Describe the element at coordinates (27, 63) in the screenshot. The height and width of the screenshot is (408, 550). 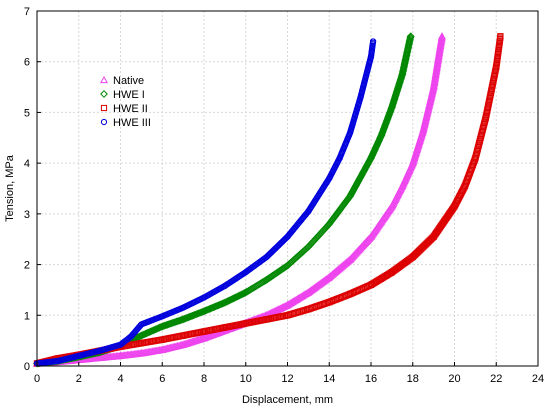
I see `y-tick-label: 6` at that location.